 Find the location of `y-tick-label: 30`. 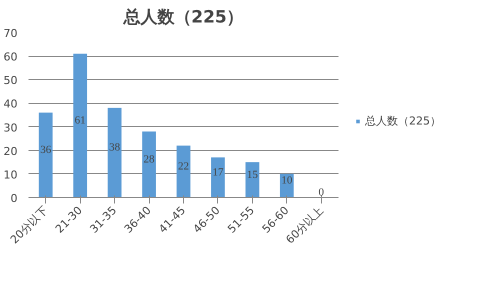

y-tick-label: 30 is located at coordinates (11, 127).